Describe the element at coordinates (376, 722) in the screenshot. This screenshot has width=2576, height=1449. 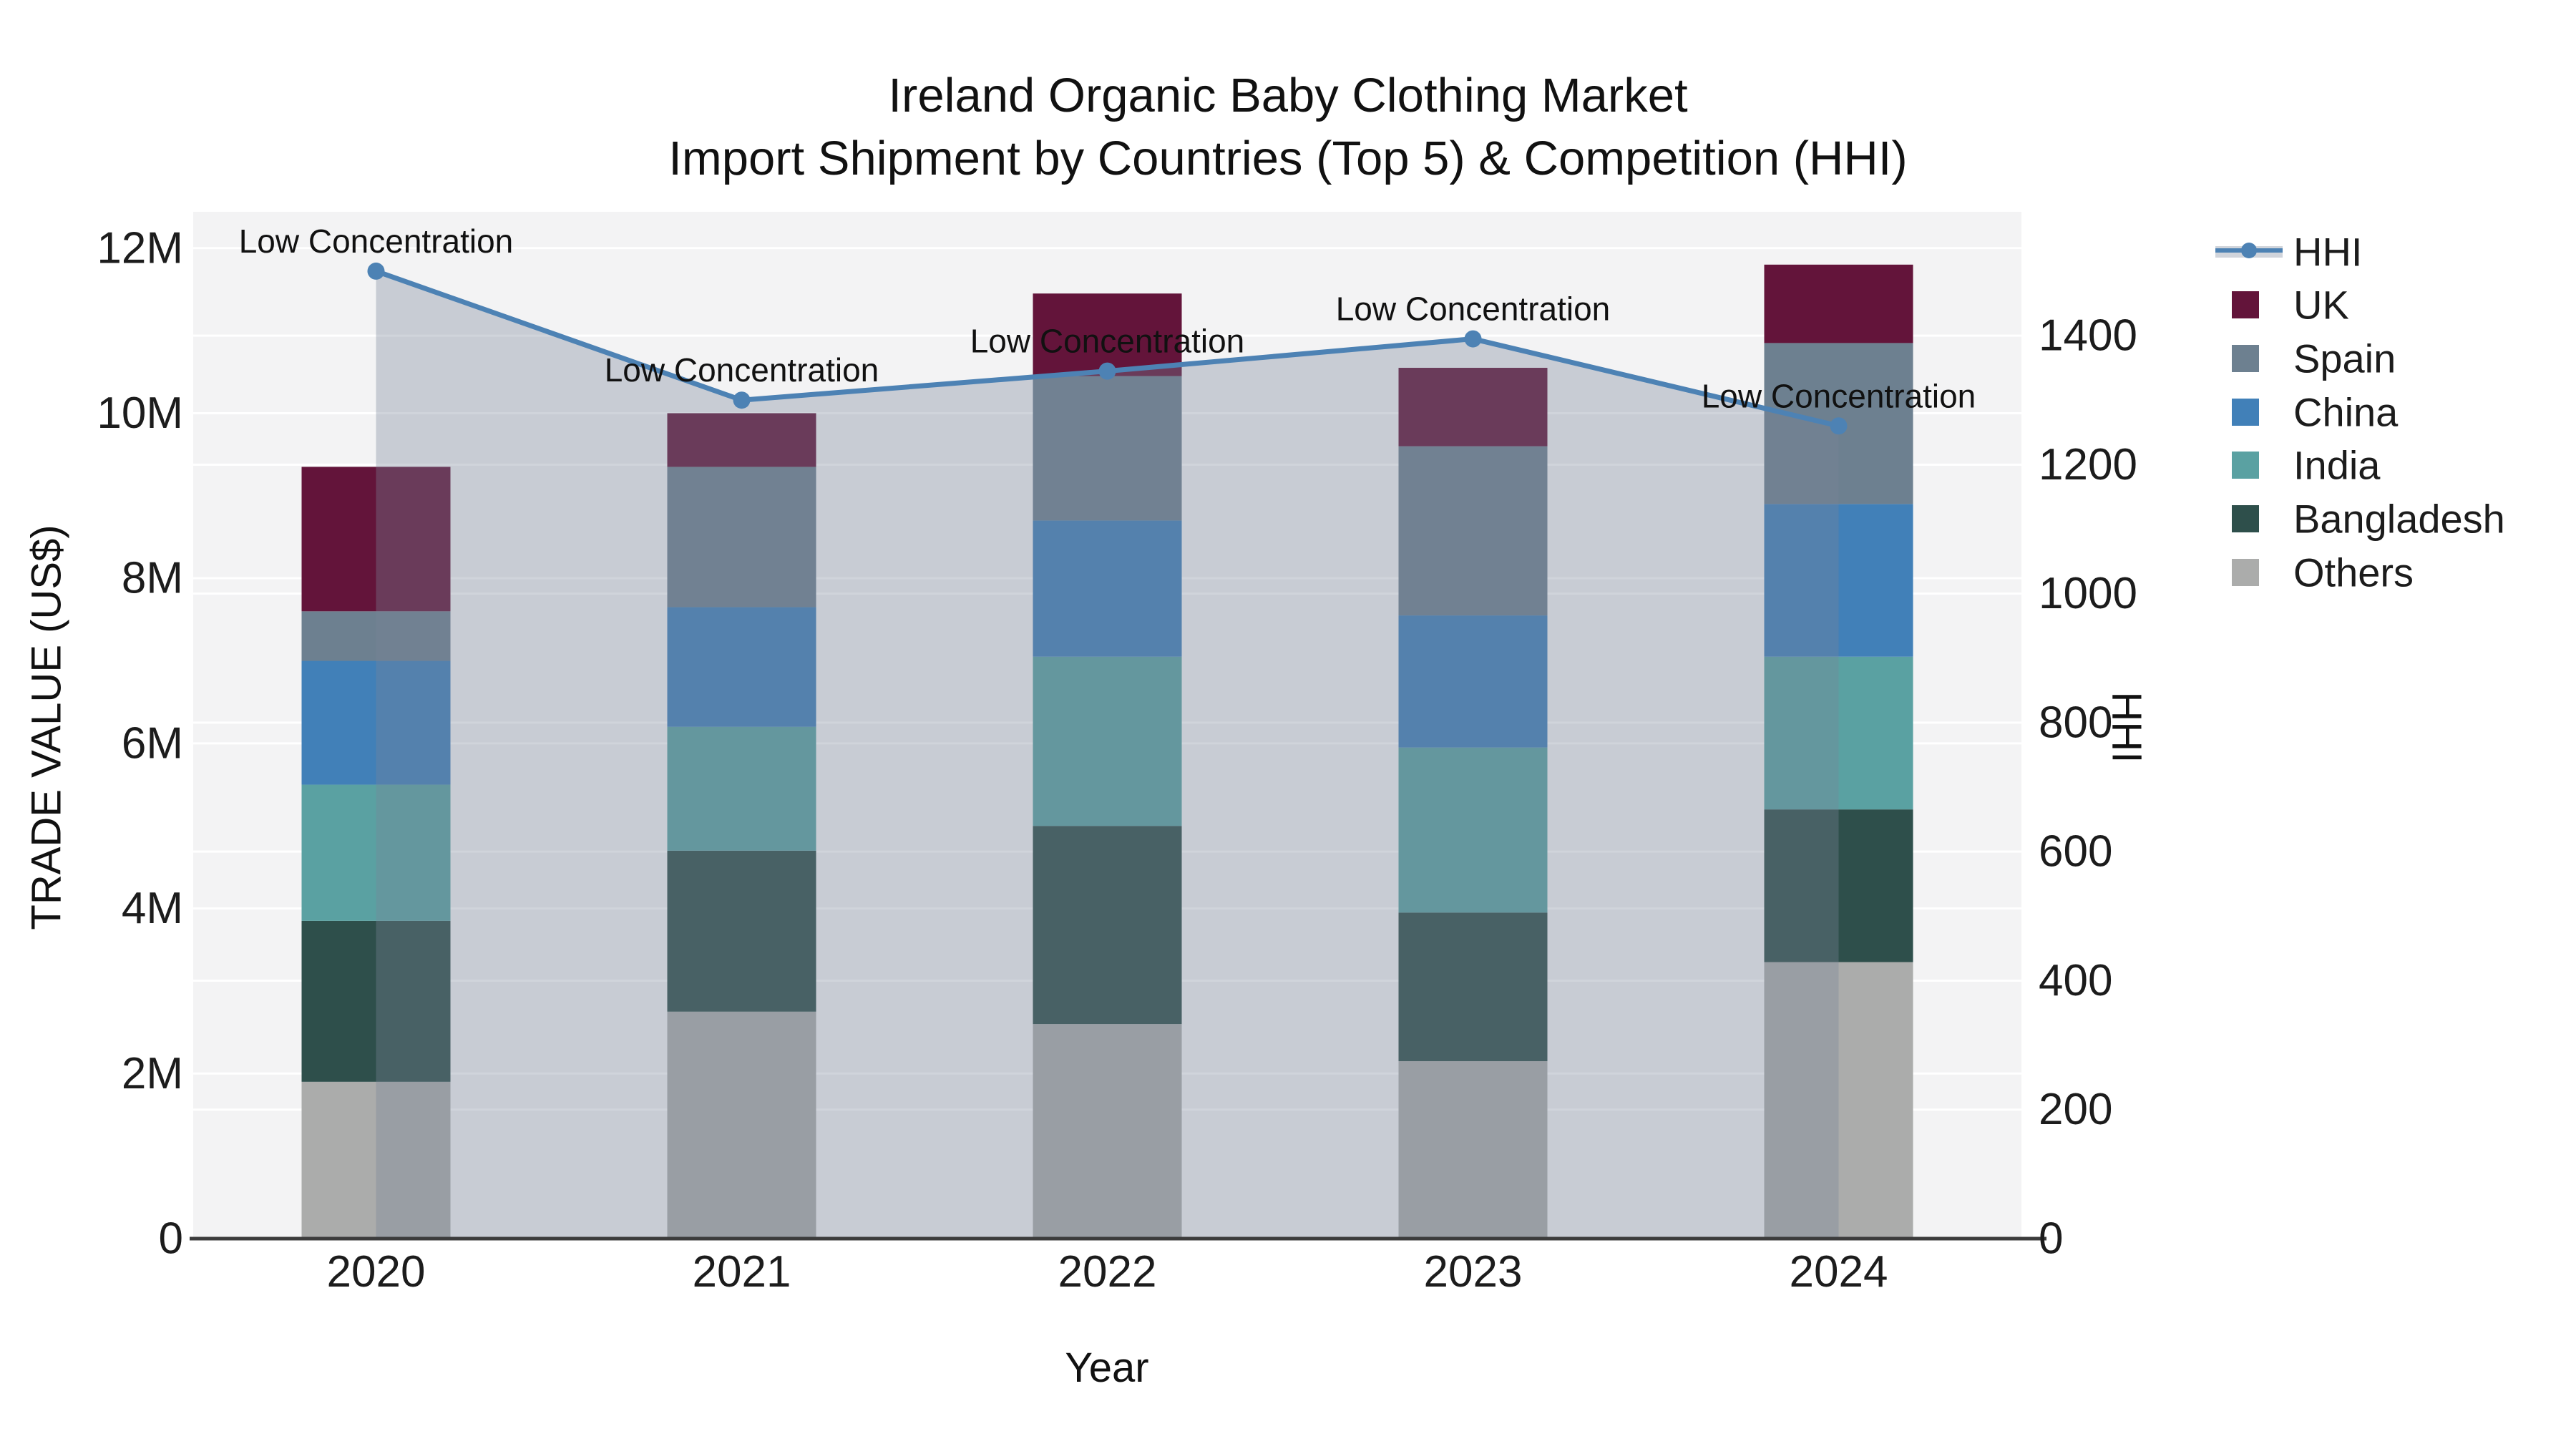
I see `bar-segment-china-2020` at that location.